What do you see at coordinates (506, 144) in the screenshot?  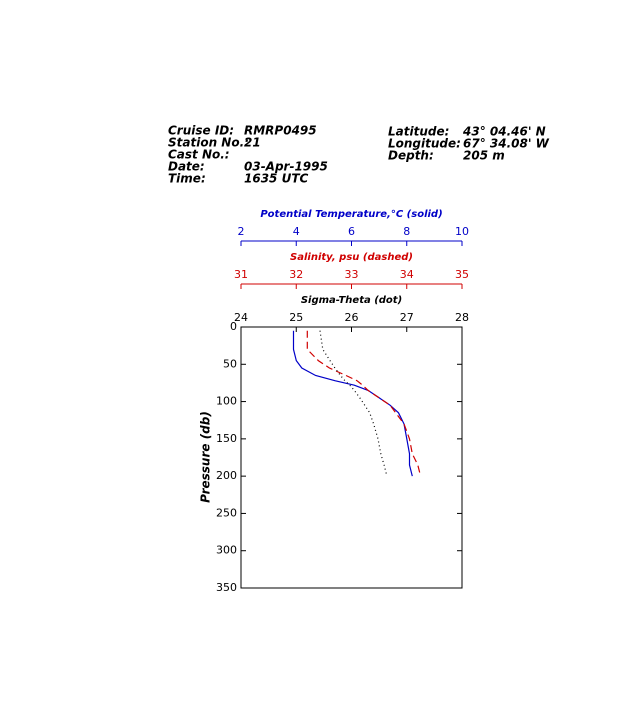 I see `header-value: 67° 34.08' W` at bounding box center [506, 144].